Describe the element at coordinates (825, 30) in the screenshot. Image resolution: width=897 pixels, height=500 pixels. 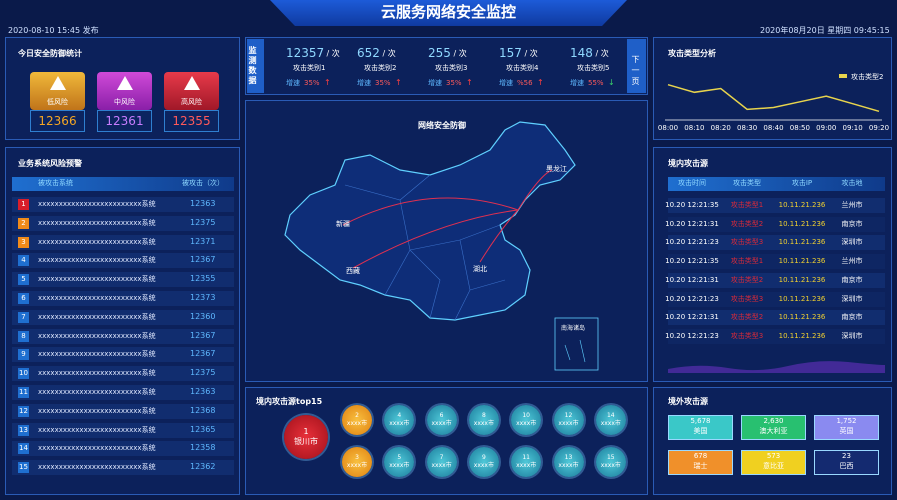
I see `current-time: 2020年08月20日 星期四 09:45:15` at that location.